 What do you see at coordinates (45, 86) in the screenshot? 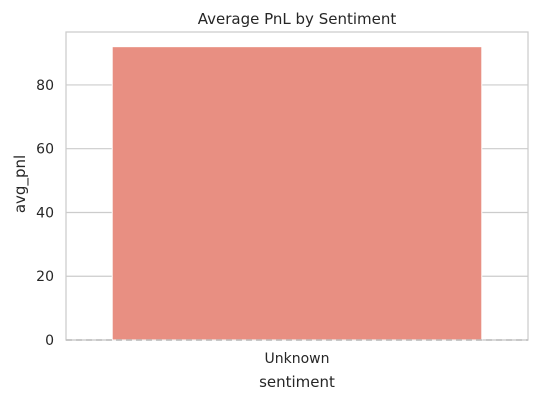
I see `y-tick-label: 80` at bounding box center [45, 86].